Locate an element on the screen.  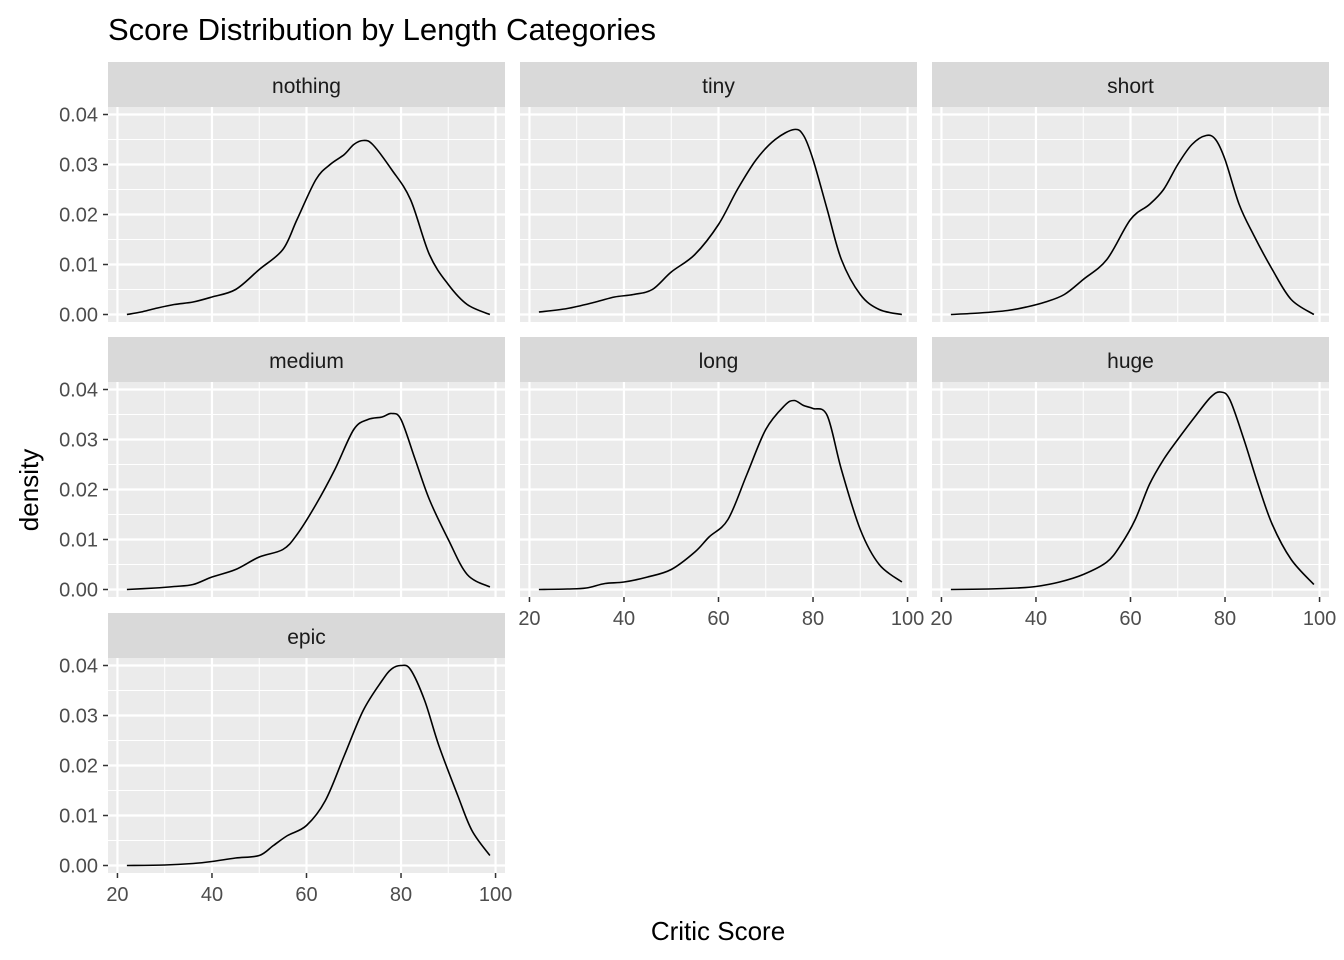
facet-panel: nothing 0.00 0.01 0.02 0.03 0.04 is located at coordinates (282, 194).